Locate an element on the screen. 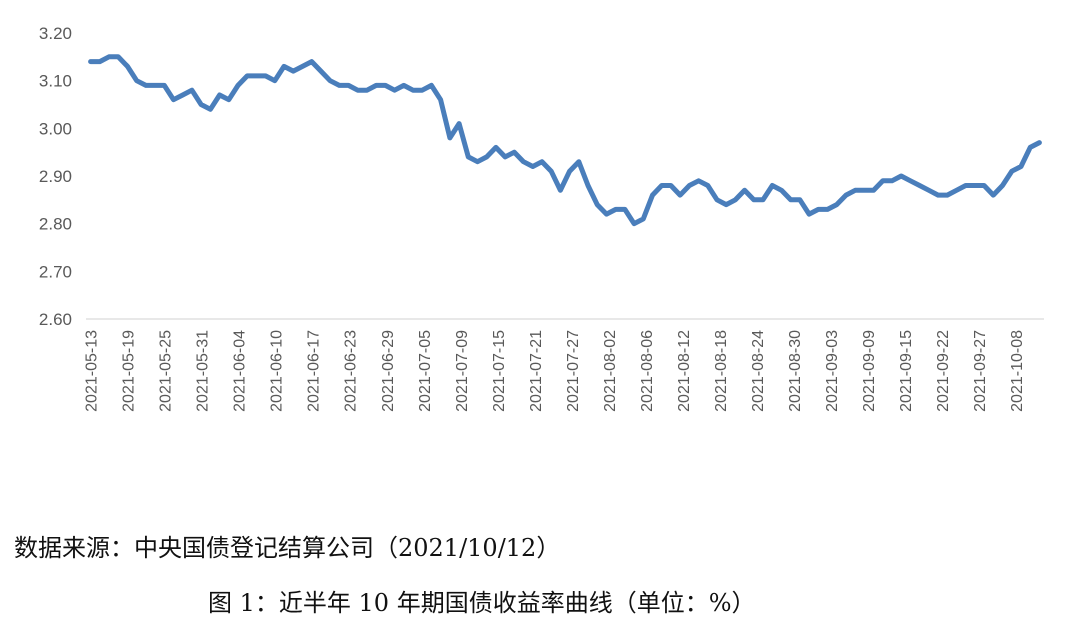  x-tick-label: 2021-06-29 is located at coordinates (388, 371).